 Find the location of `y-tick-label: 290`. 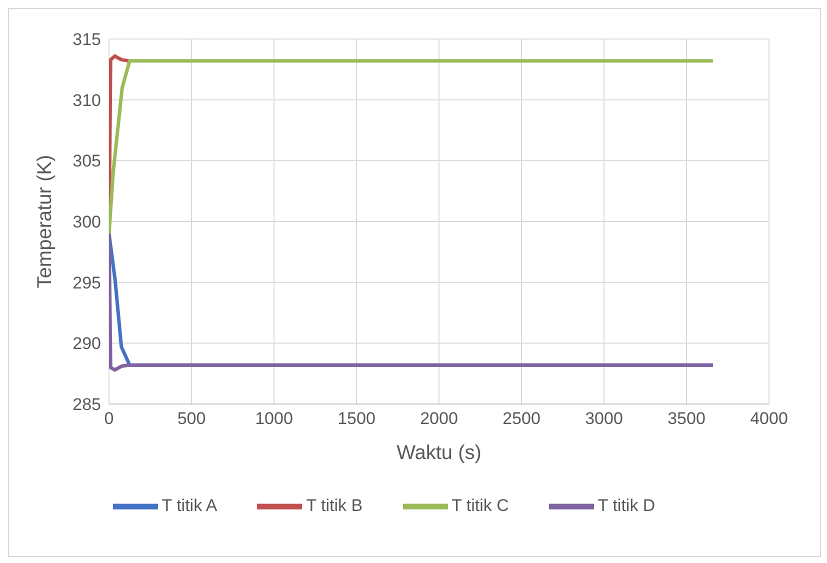

y-tick-label: 290 is located at coordinates (86, 344).